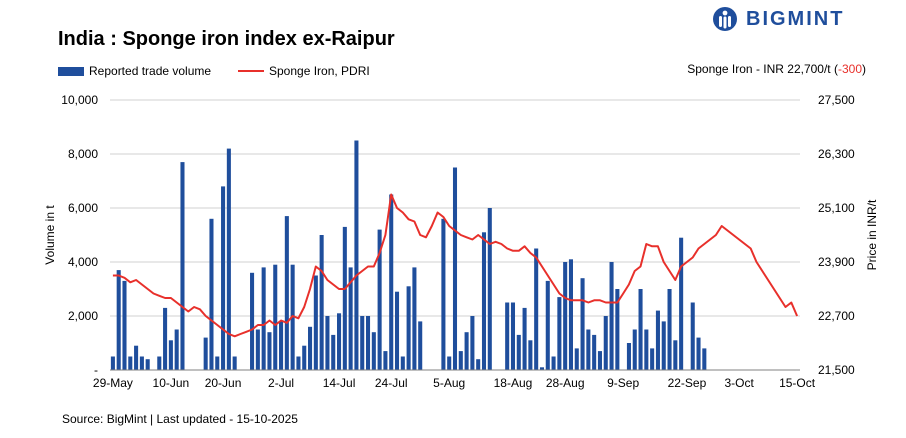 The image size is (906, 438). Describe the element at coordinates (339, 383) in the screenshot. I see `x-tick-label: 14-Jul` at that location.